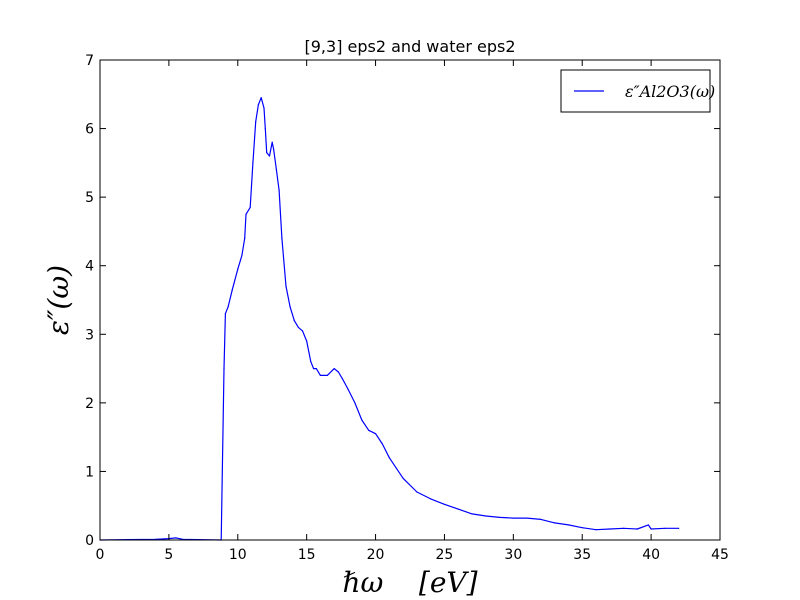  What do you see at coordinates (89, 198) in the screenshot?
I see `y-tick-label: 5` at bounding box center [89, 198].